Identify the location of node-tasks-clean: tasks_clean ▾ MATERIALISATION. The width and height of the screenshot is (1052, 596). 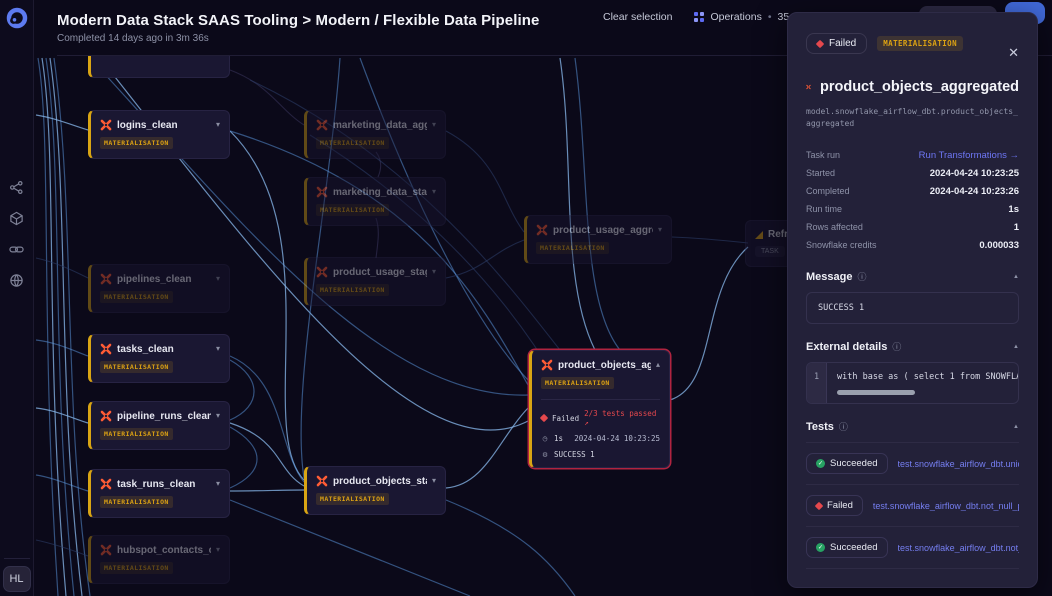
(159, 358).